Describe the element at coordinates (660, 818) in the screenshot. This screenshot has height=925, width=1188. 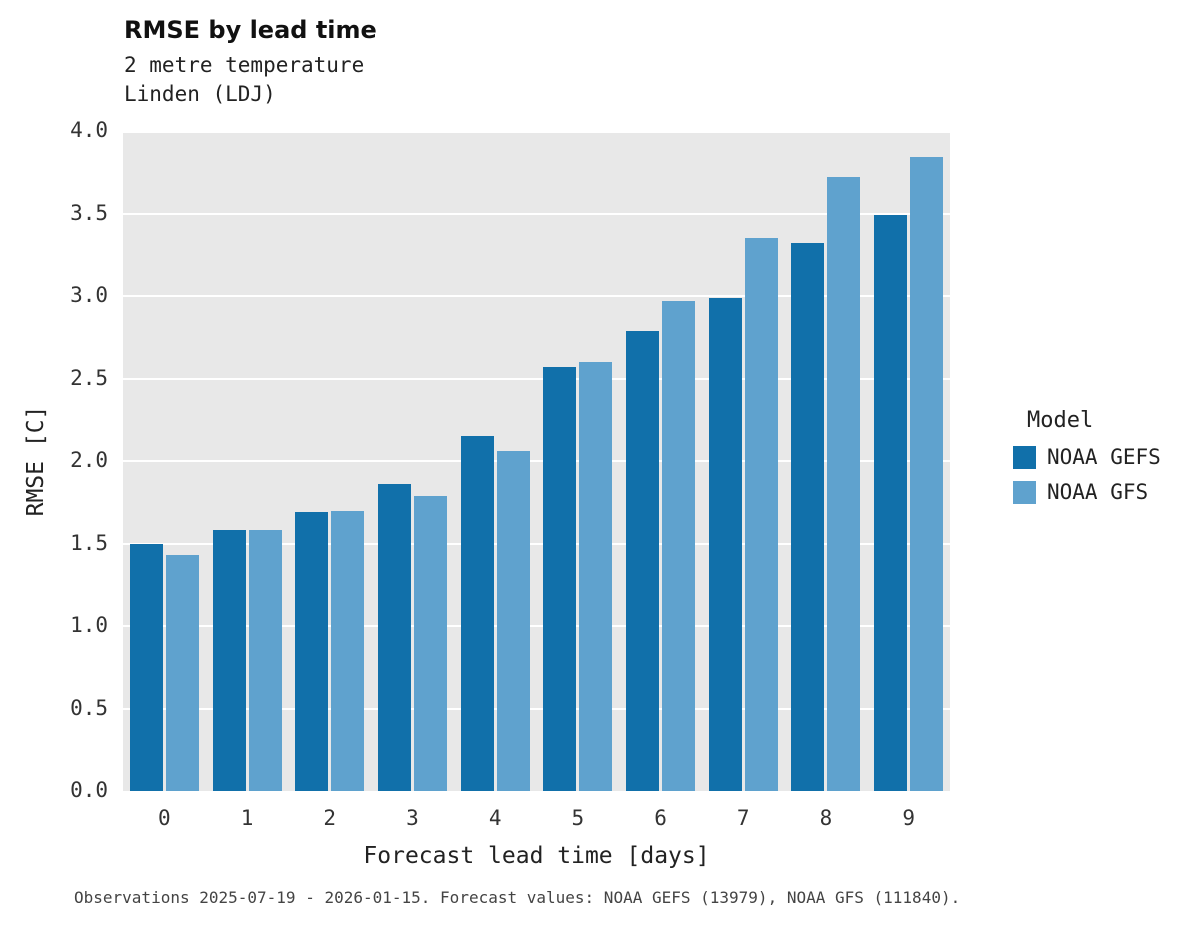
I see `x-tick-label: 6` at that location.